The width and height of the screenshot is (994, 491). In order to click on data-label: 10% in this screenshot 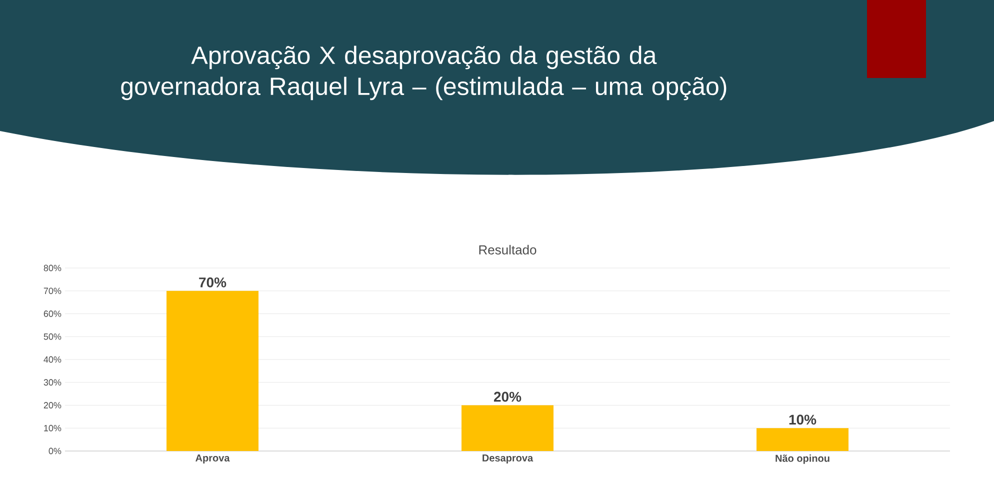, I will do `click(802, 419)`.